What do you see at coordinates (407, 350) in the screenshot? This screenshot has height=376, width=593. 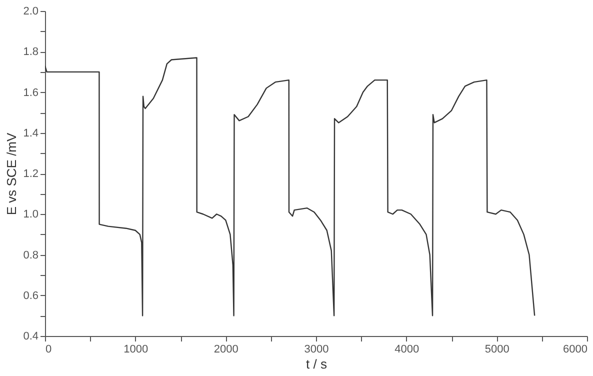 I see `x-tick-label: 4000` at bounding box center [407, 350].